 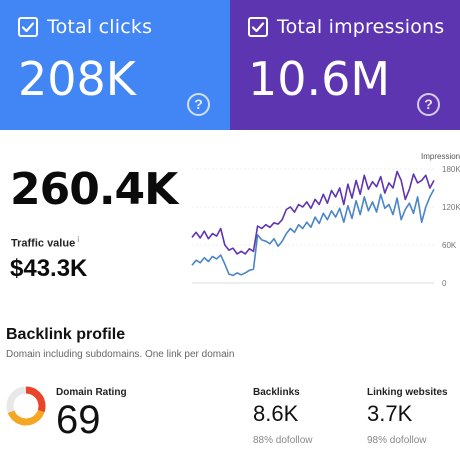 I want to click on linking-websites-value: 3.7K, so click(x=390, y=413).